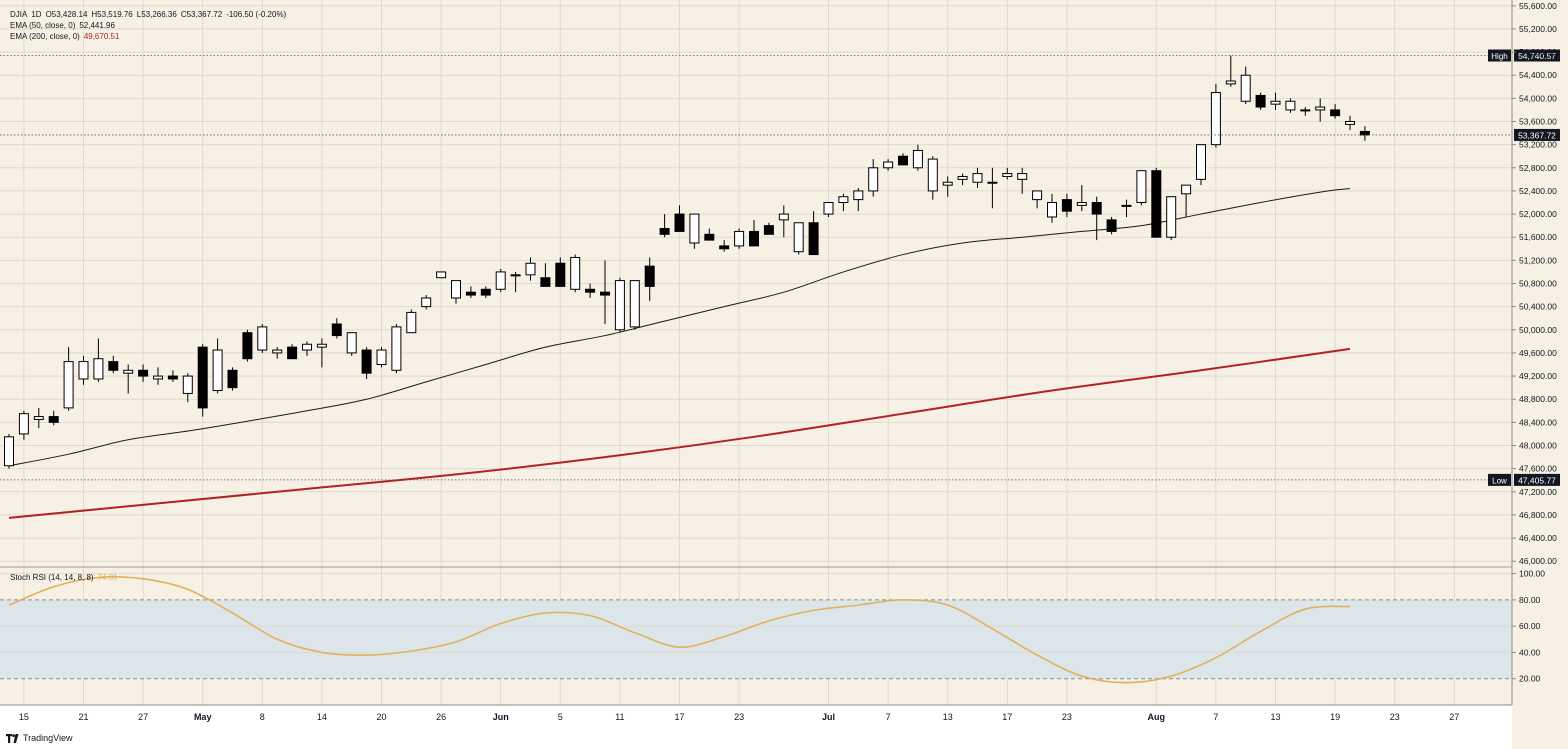 This screenshot has height=749, width=1568. What do you see at coordinates (1275, 717) in the screenshot?
I see `time-tick-label: 13` at bounding box center [1275, 717].